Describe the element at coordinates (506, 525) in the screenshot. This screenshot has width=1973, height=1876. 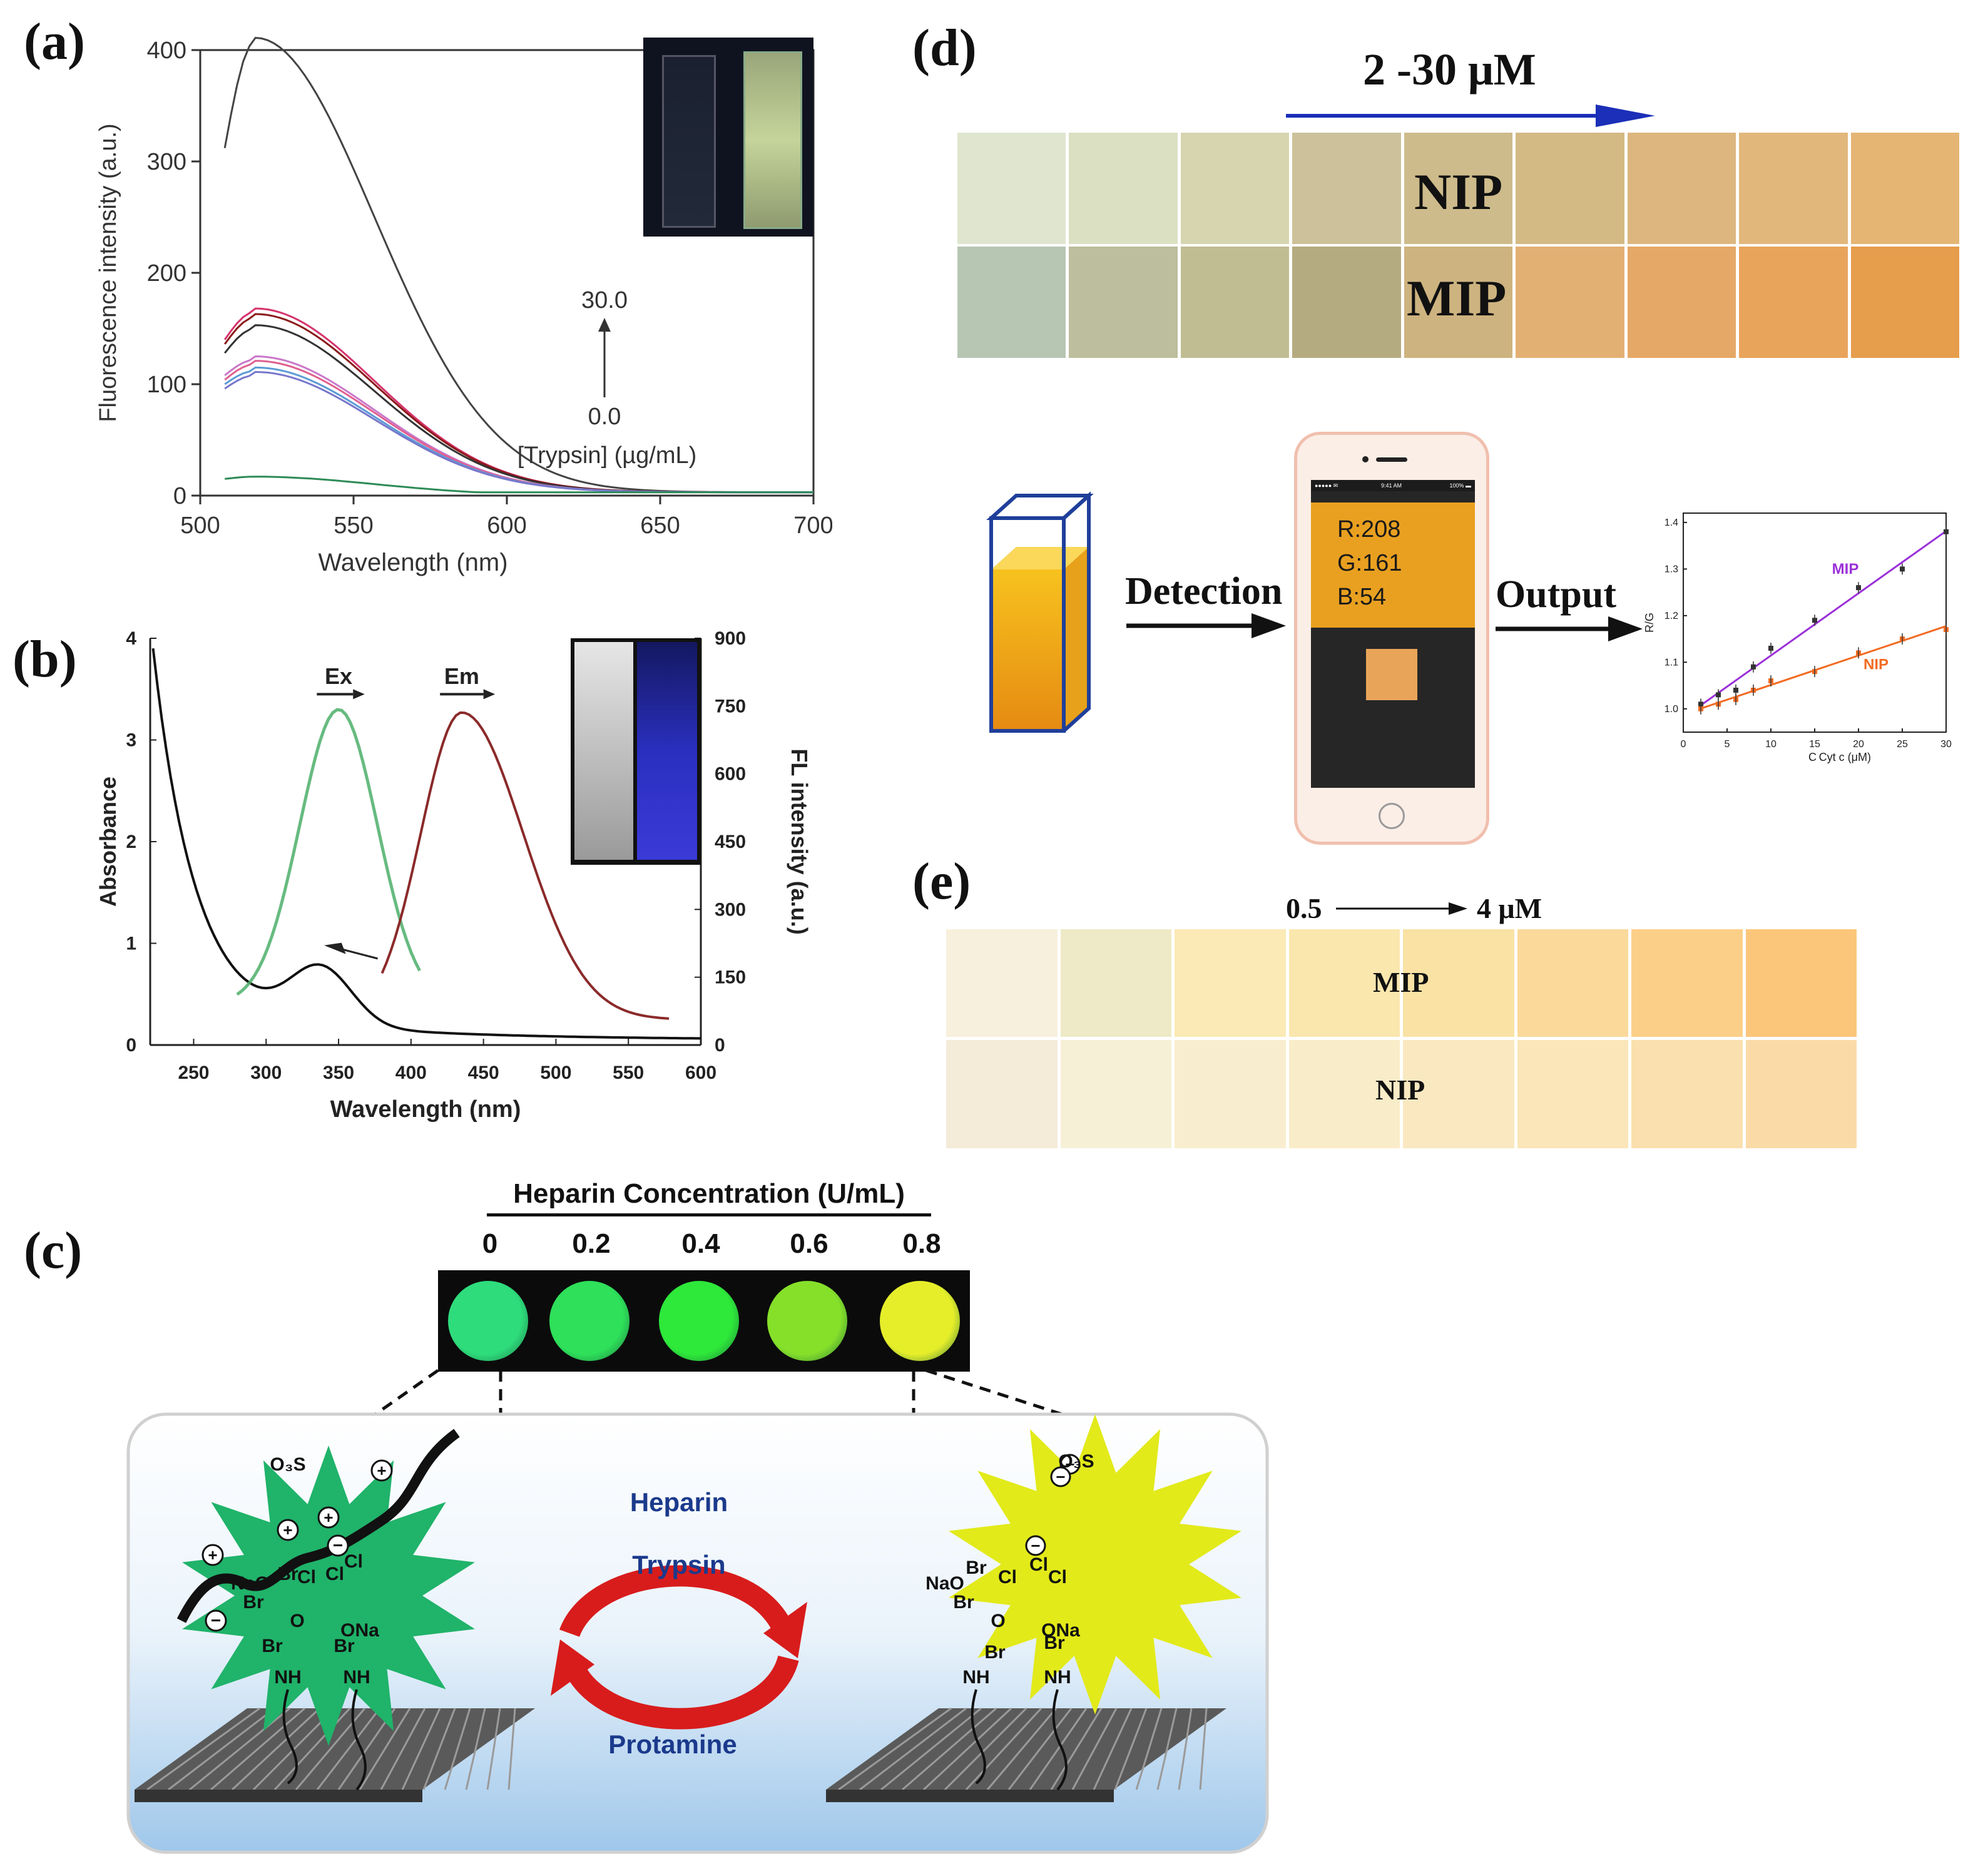
I see `x-tick-label-a: 600` at that location.